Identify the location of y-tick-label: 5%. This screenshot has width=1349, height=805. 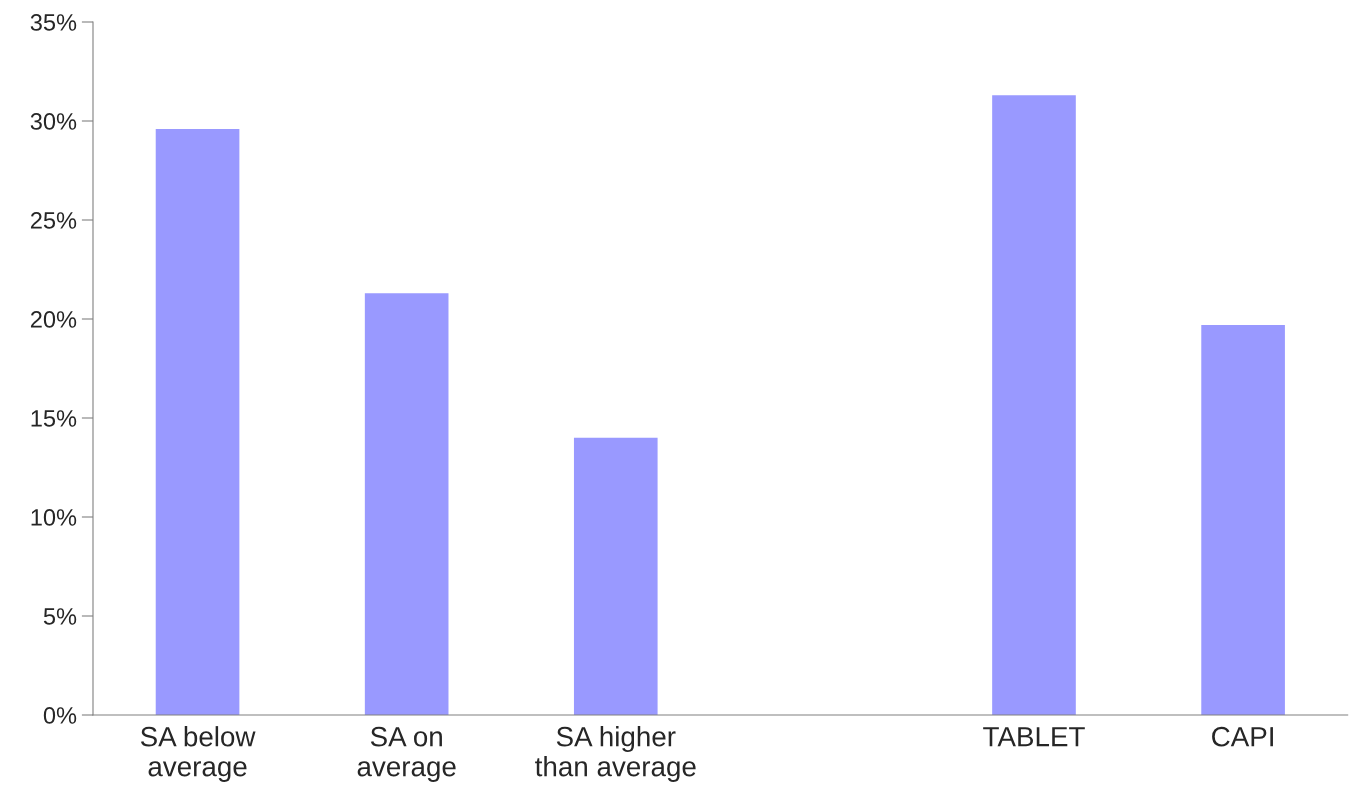
(60, 616).